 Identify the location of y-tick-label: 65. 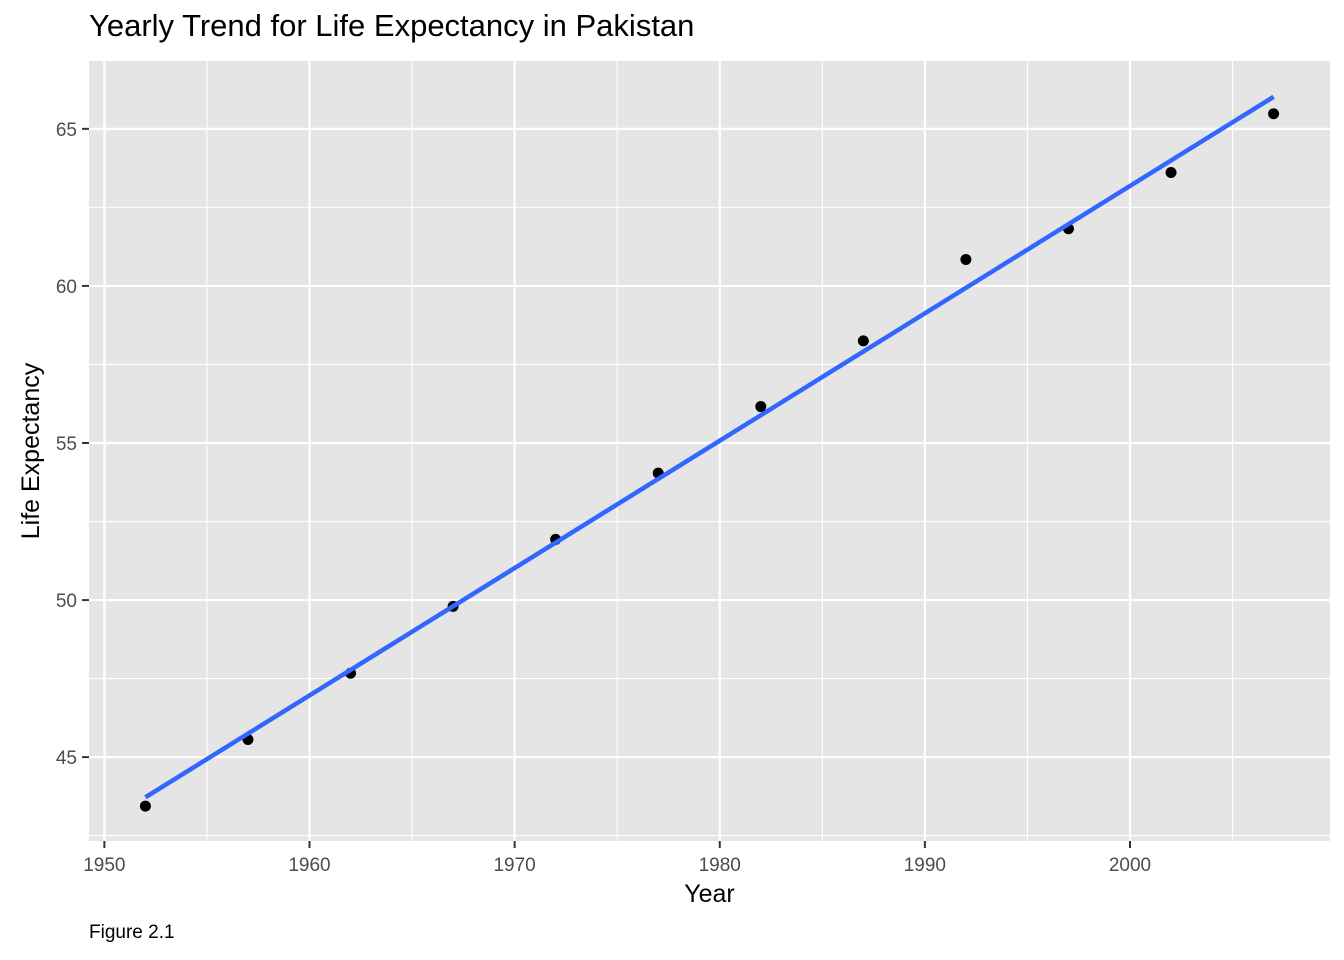
(66, 130).